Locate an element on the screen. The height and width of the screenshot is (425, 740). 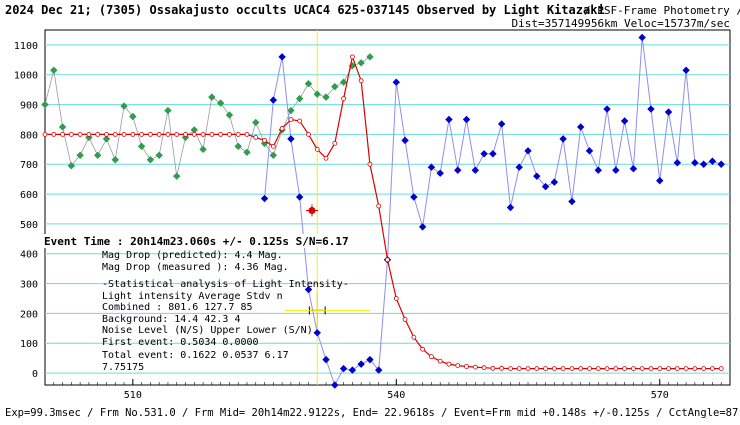
y-axis: 0 100 200 300 400 500 600 700 800 900 1000 1100 is located at coordinates (26, 210).